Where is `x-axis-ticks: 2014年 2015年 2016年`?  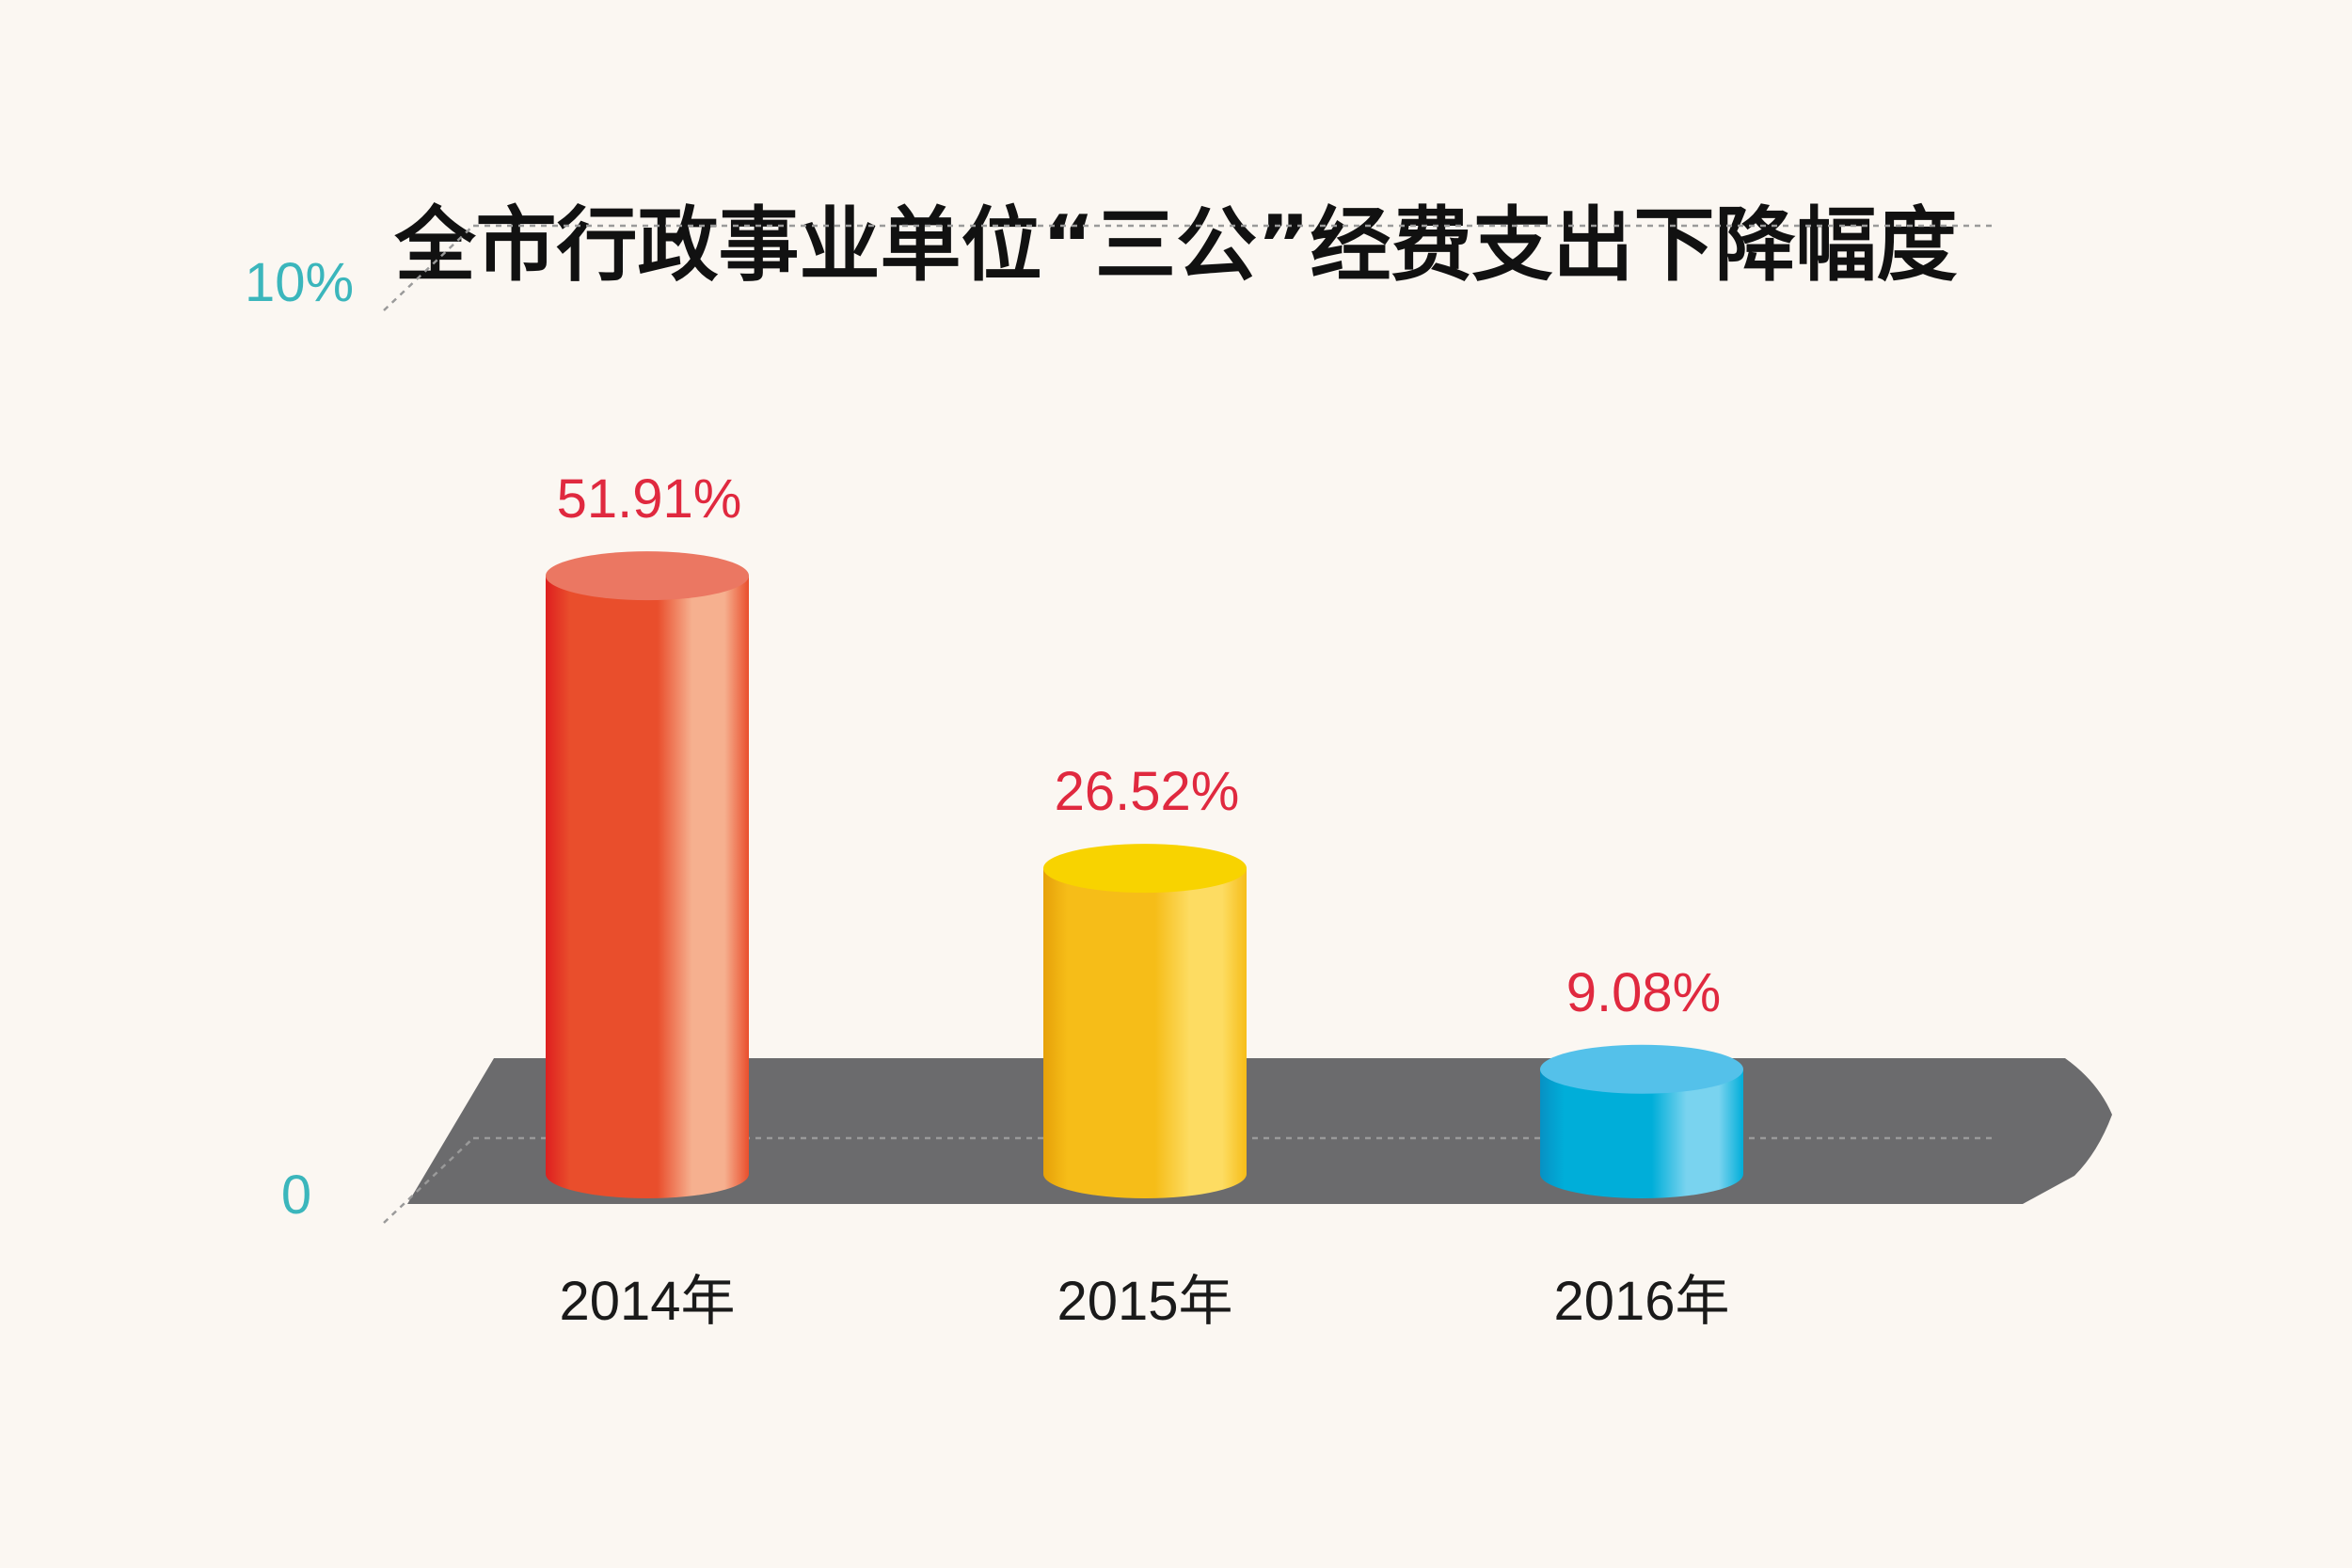
x-axis-ticks: 2014年 2015年 2016年 is located at coordinates (1144, 1301).